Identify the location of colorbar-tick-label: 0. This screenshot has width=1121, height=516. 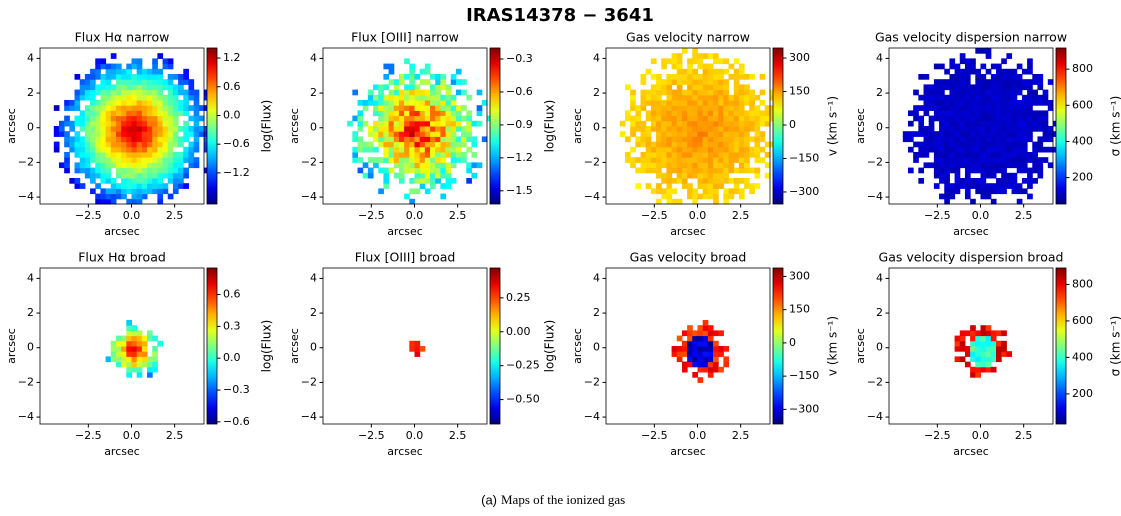
(792, 124).